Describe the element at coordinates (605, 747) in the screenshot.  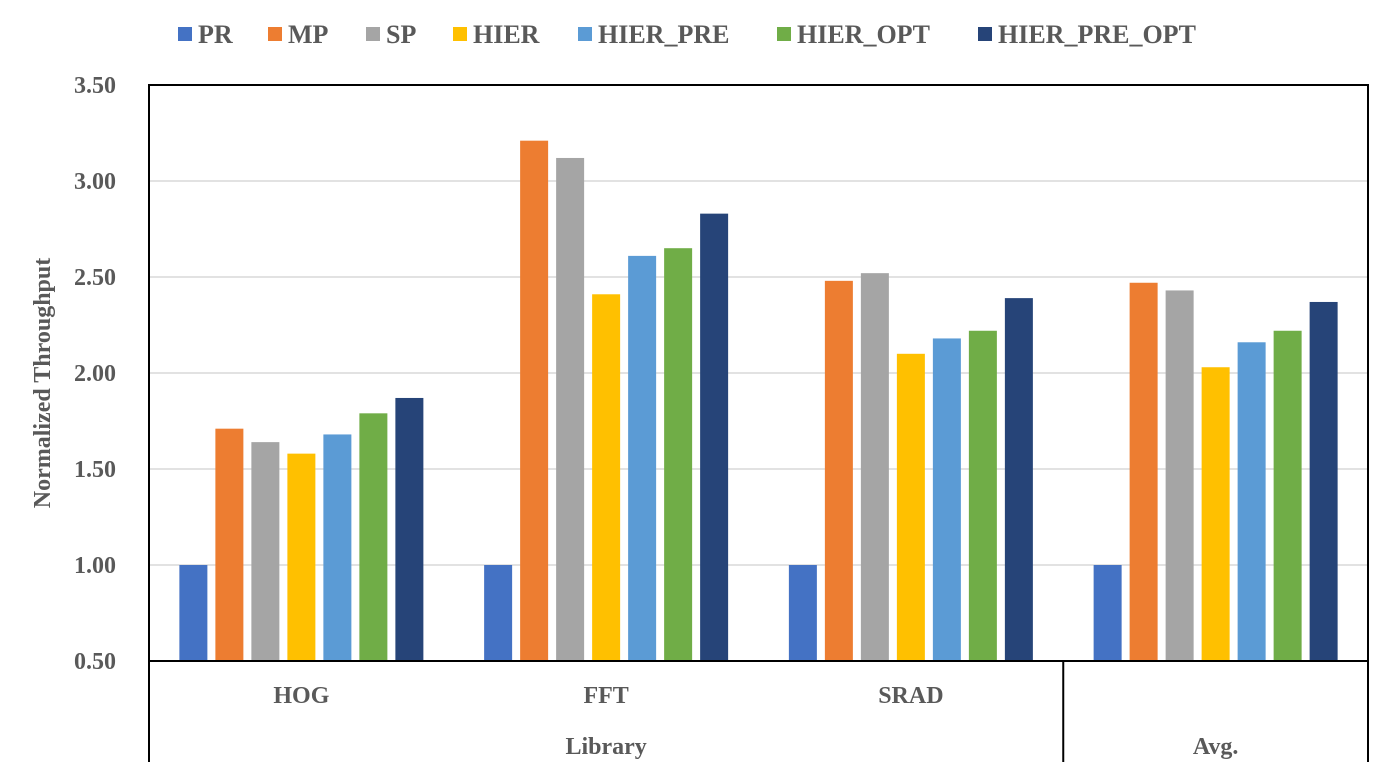
I see `x-group-label-library: Library` at that location.